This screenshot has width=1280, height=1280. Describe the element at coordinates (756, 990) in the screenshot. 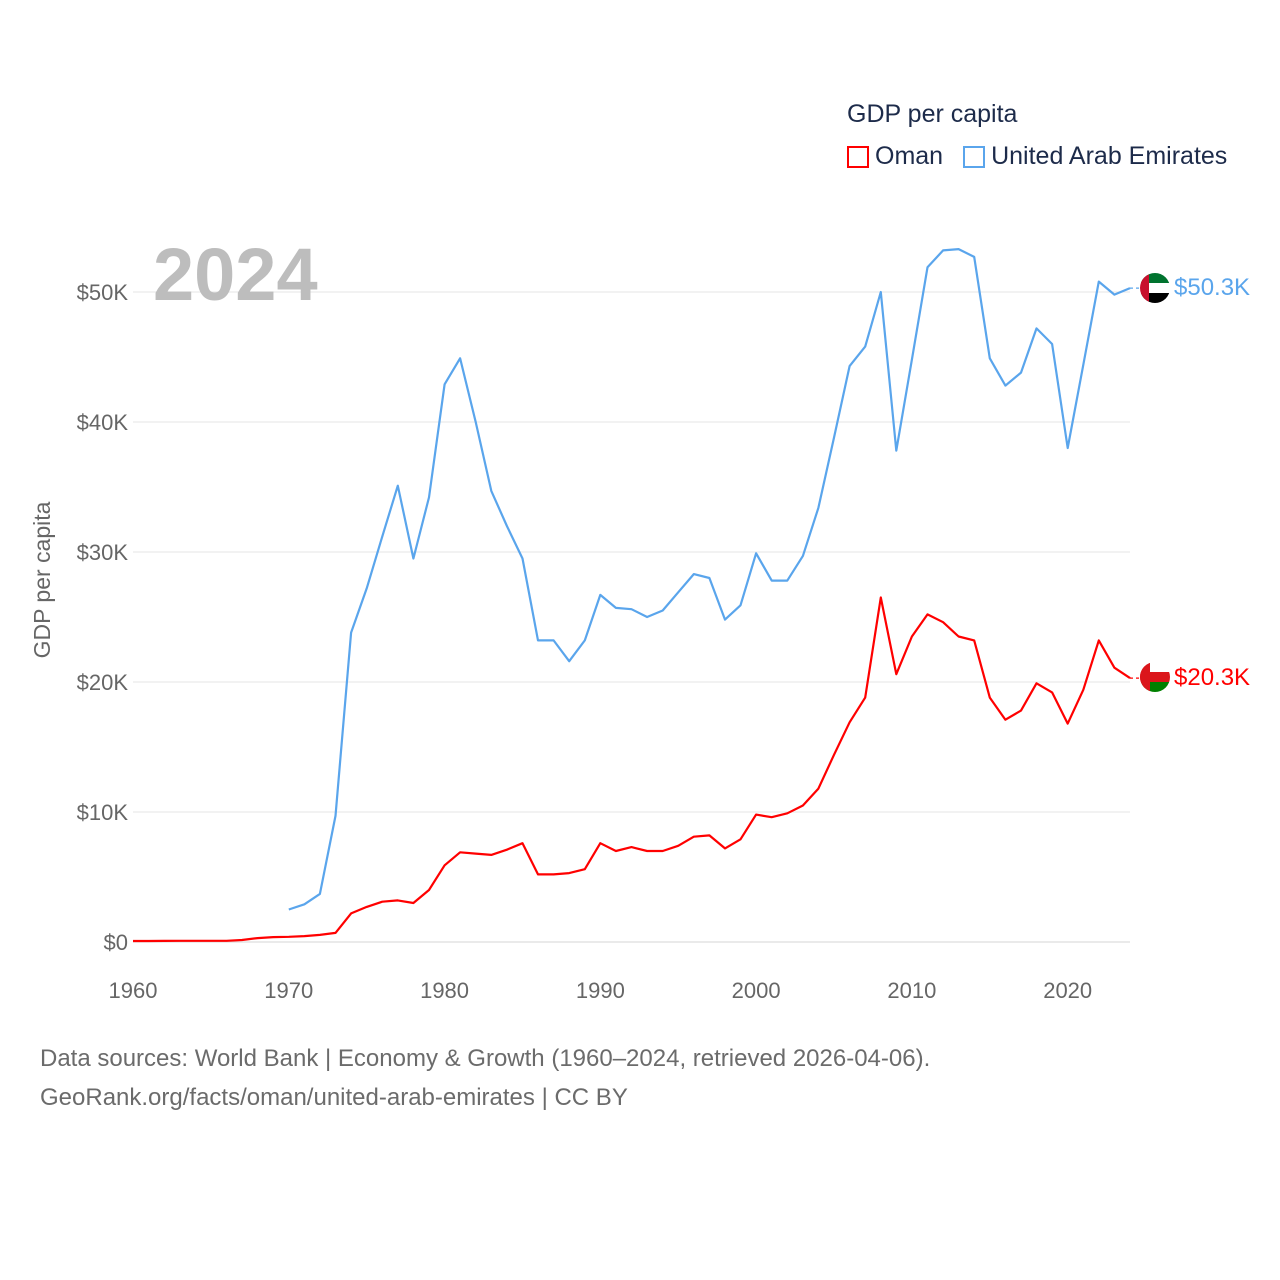

I see `x-tick-label: 2000` at that location.